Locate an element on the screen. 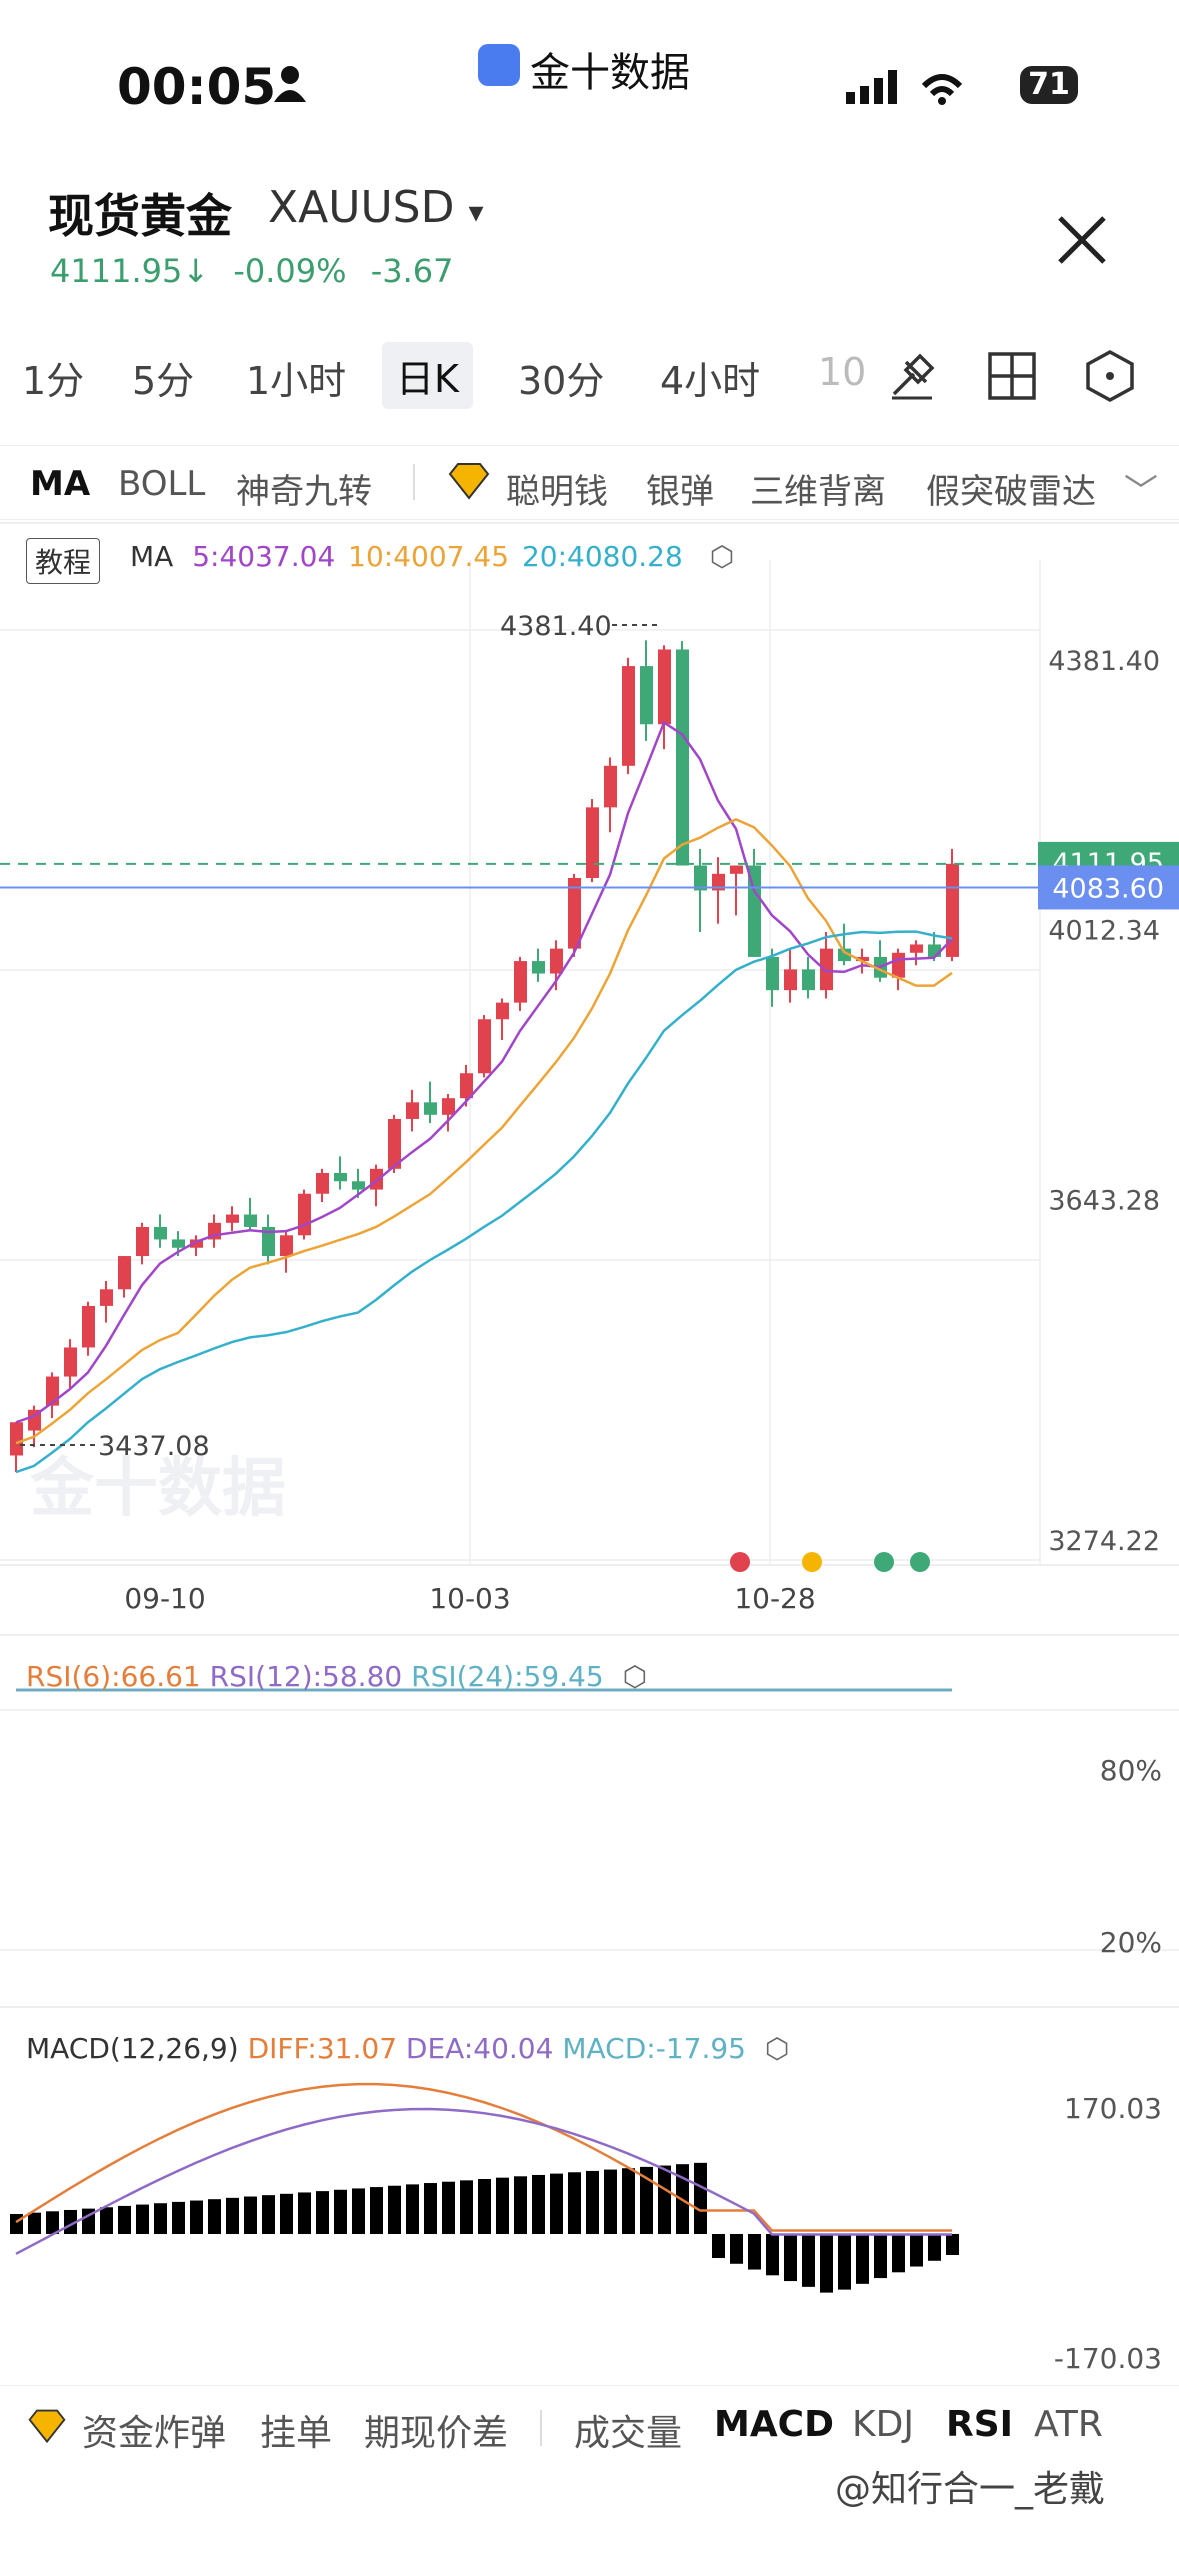  date-label: 10-03 is located at coordinates (469, 1598).